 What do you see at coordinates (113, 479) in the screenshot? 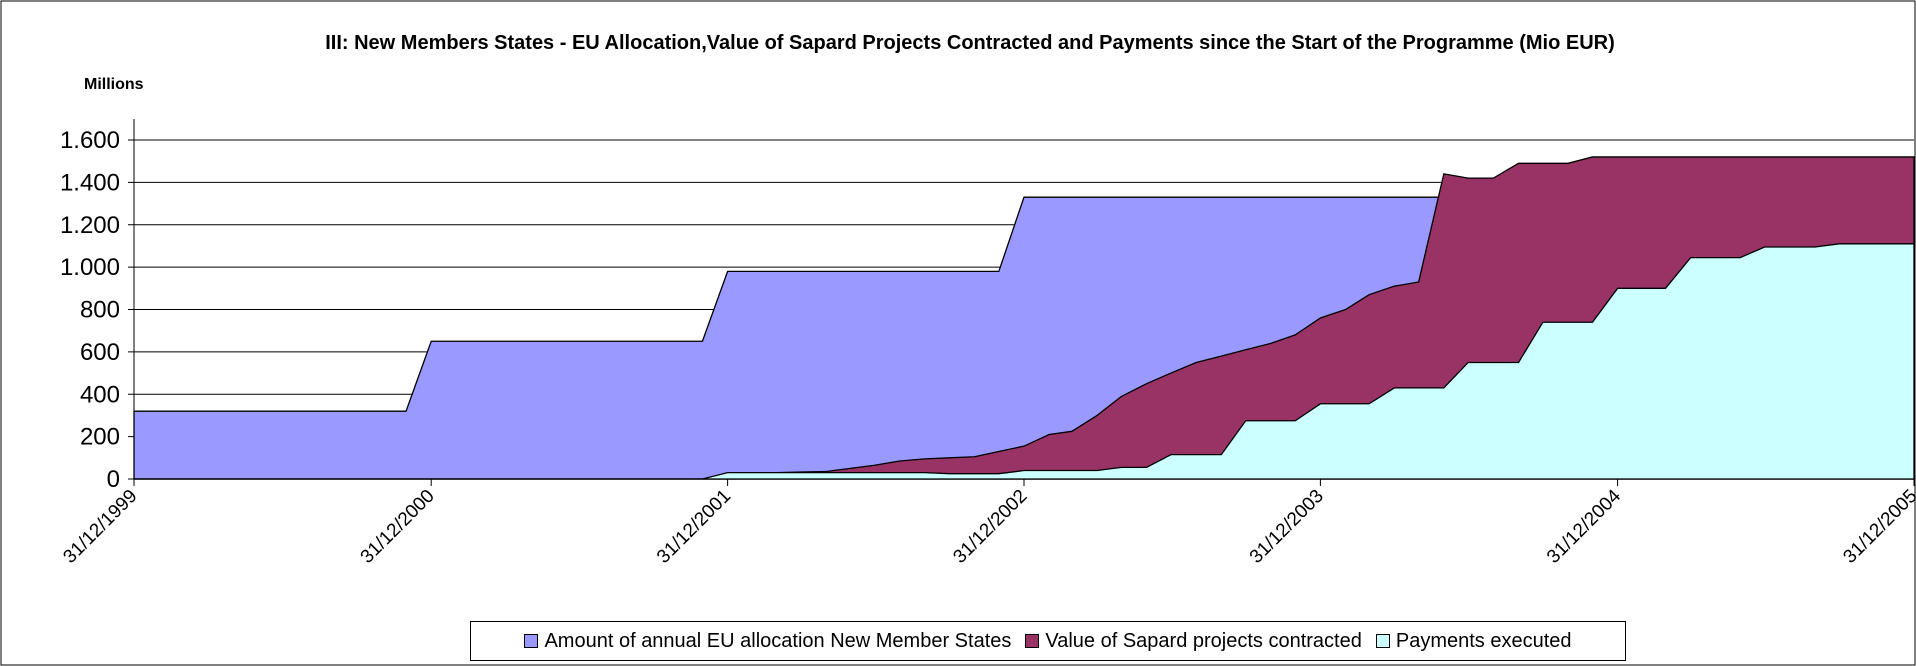
I see `y-tick-label: 0` at bounding box center [113, 479].